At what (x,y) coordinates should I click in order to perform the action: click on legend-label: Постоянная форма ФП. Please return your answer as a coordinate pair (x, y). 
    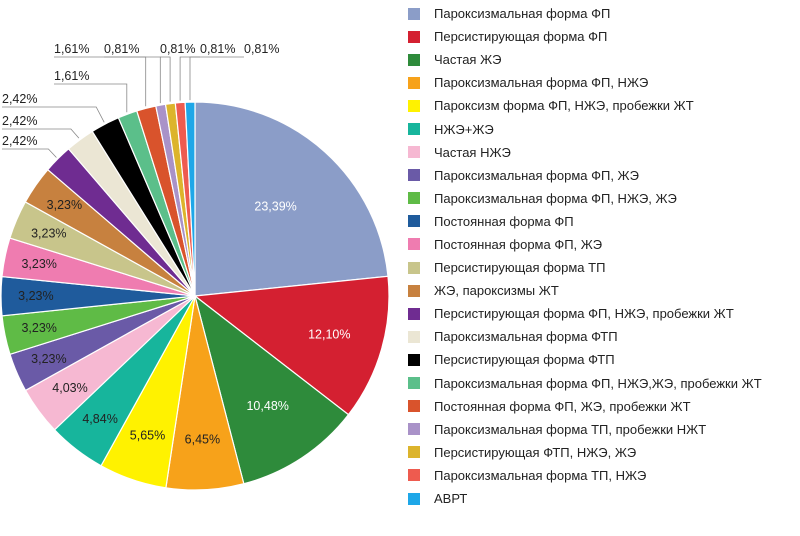
    Looking at the image, I should click on (504, 221).